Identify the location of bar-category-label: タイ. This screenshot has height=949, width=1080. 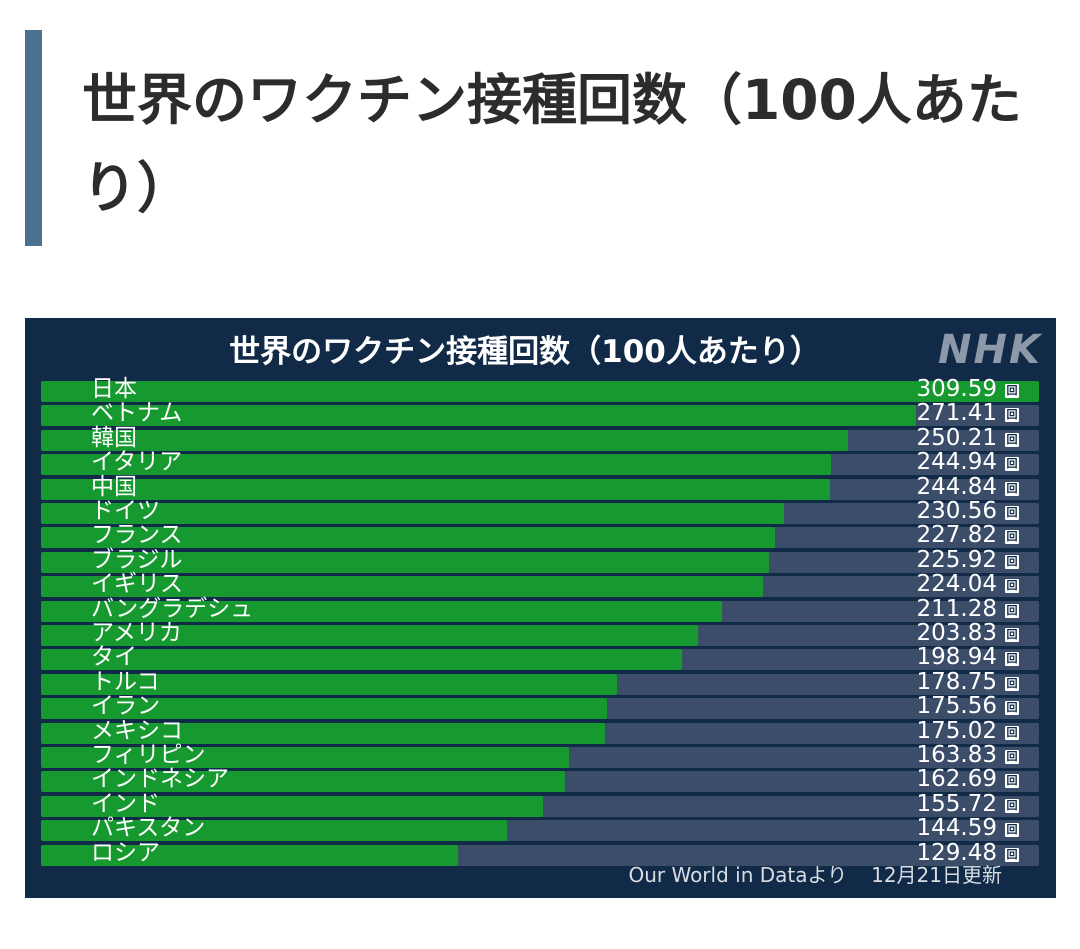
(114, 657).